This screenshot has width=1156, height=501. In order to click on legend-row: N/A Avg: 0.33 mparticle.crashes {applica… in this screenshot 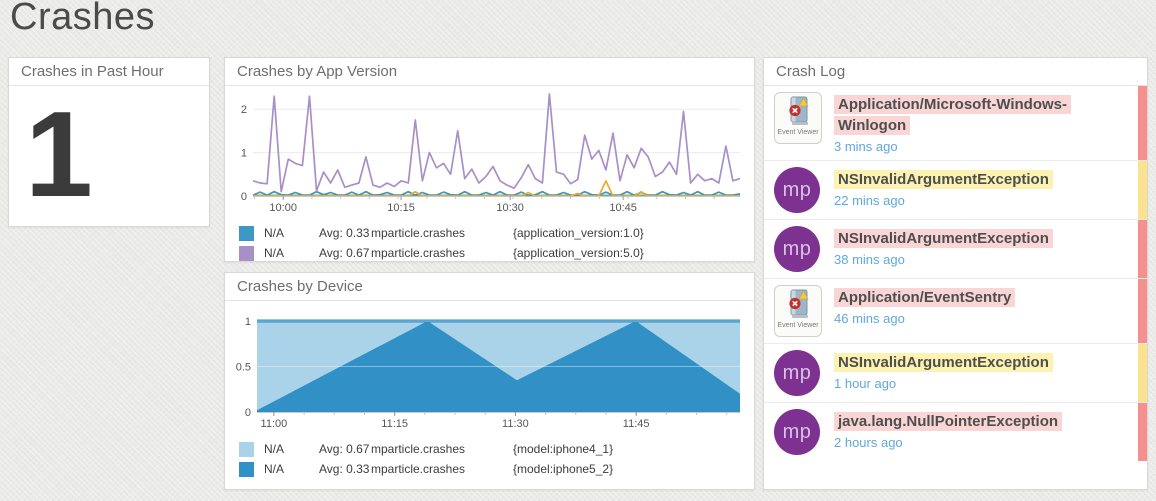, I will do `click(489, 233)`.